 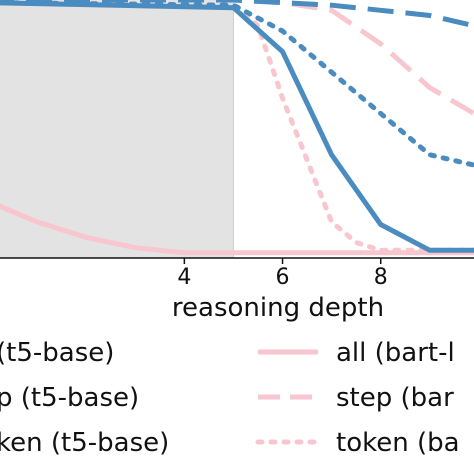 What do you see at coordinates (237, 14) in the screenshot?
I see `series-line-step-t5-base-` at bounding box center [237, 14].